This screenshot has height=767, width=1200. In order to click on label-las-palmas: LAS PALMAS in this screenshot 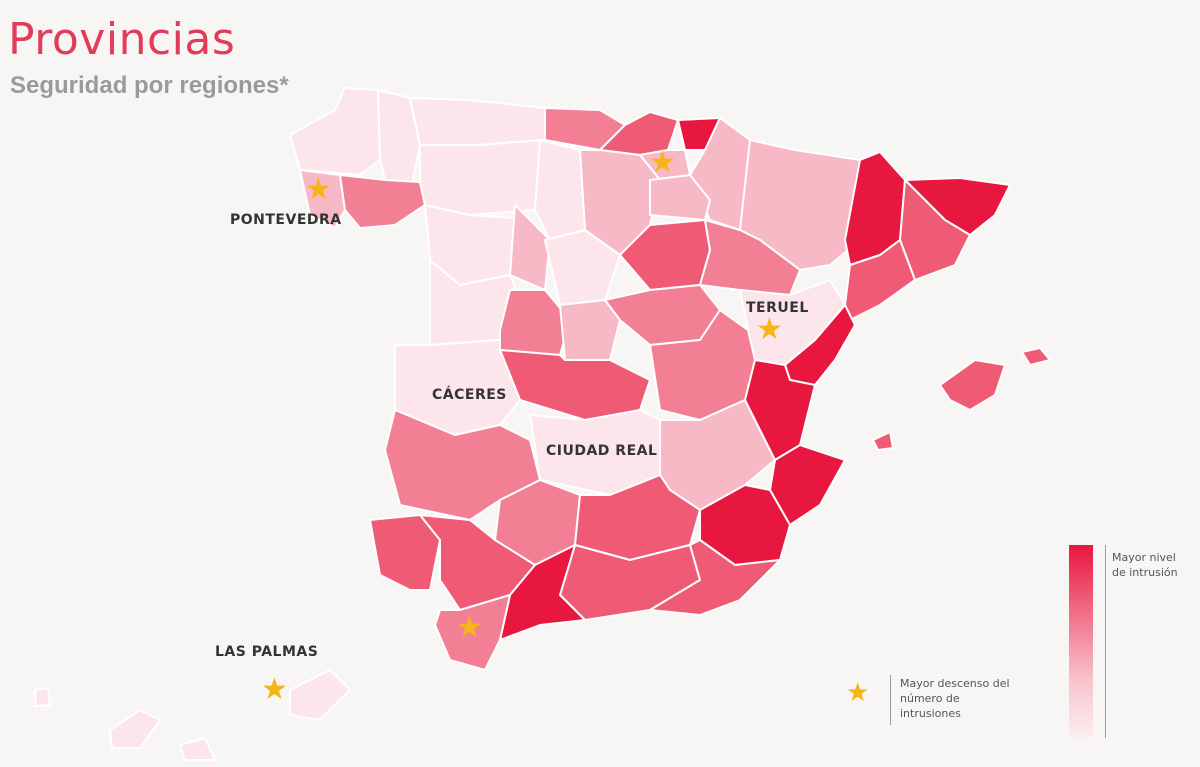, I will do `click(267, 652)`.